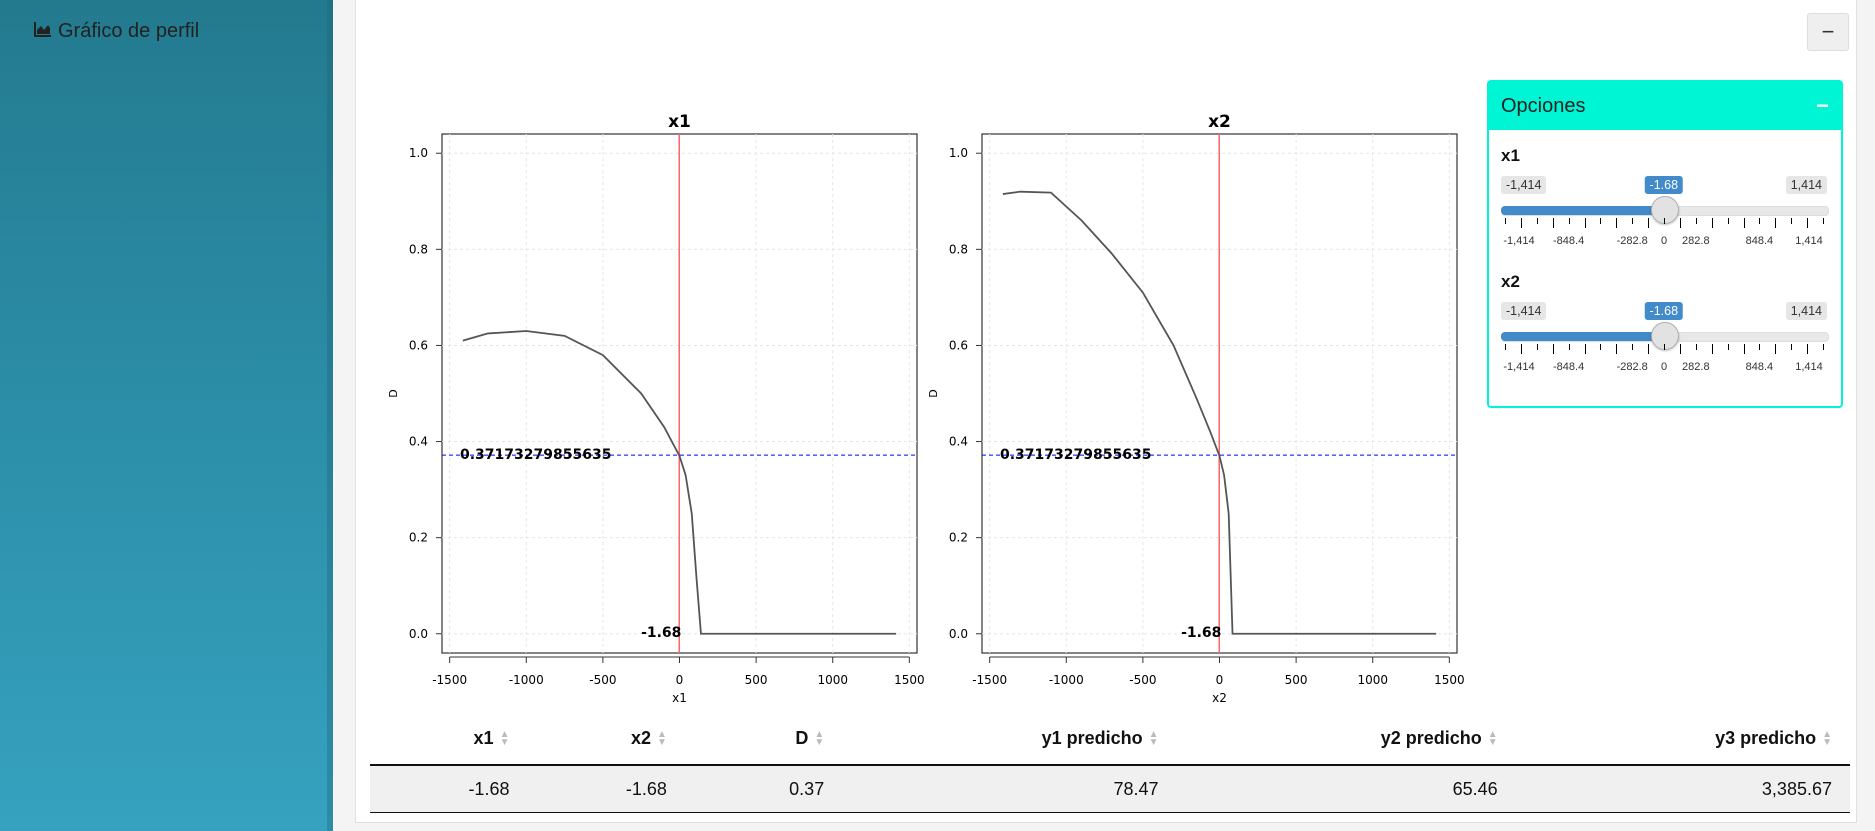  I want to click on x-tick-label: -500, so click(602, 680).